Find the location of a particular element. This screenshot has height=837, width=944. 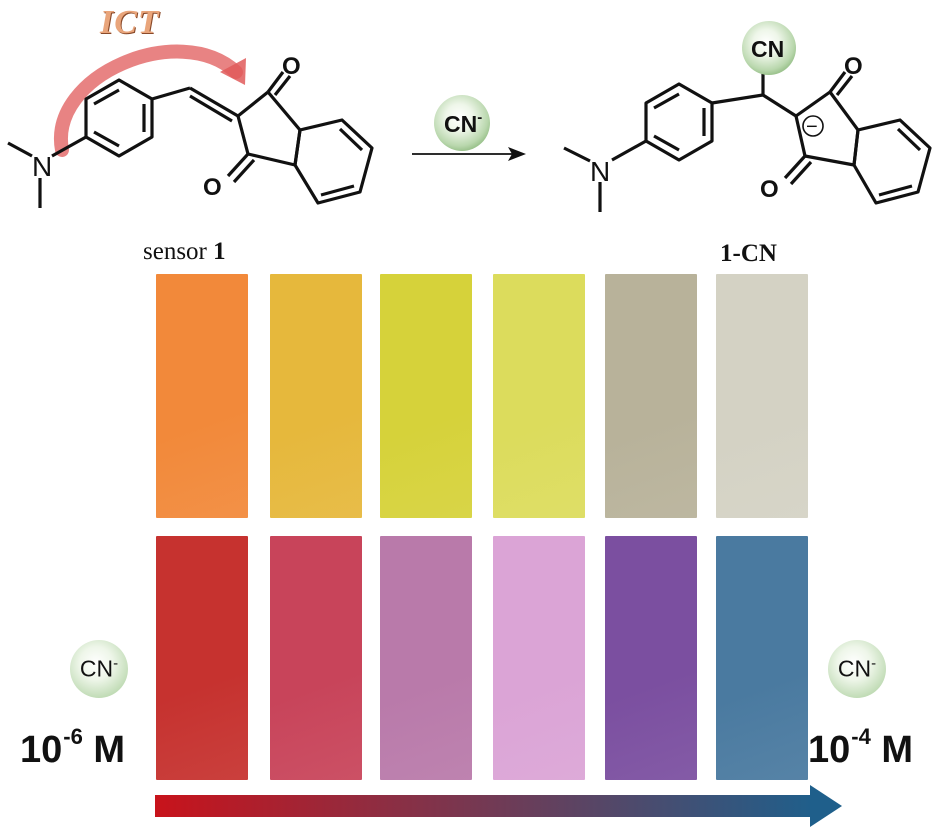

reactant-o-top: O is located at coordinates (291, 66).